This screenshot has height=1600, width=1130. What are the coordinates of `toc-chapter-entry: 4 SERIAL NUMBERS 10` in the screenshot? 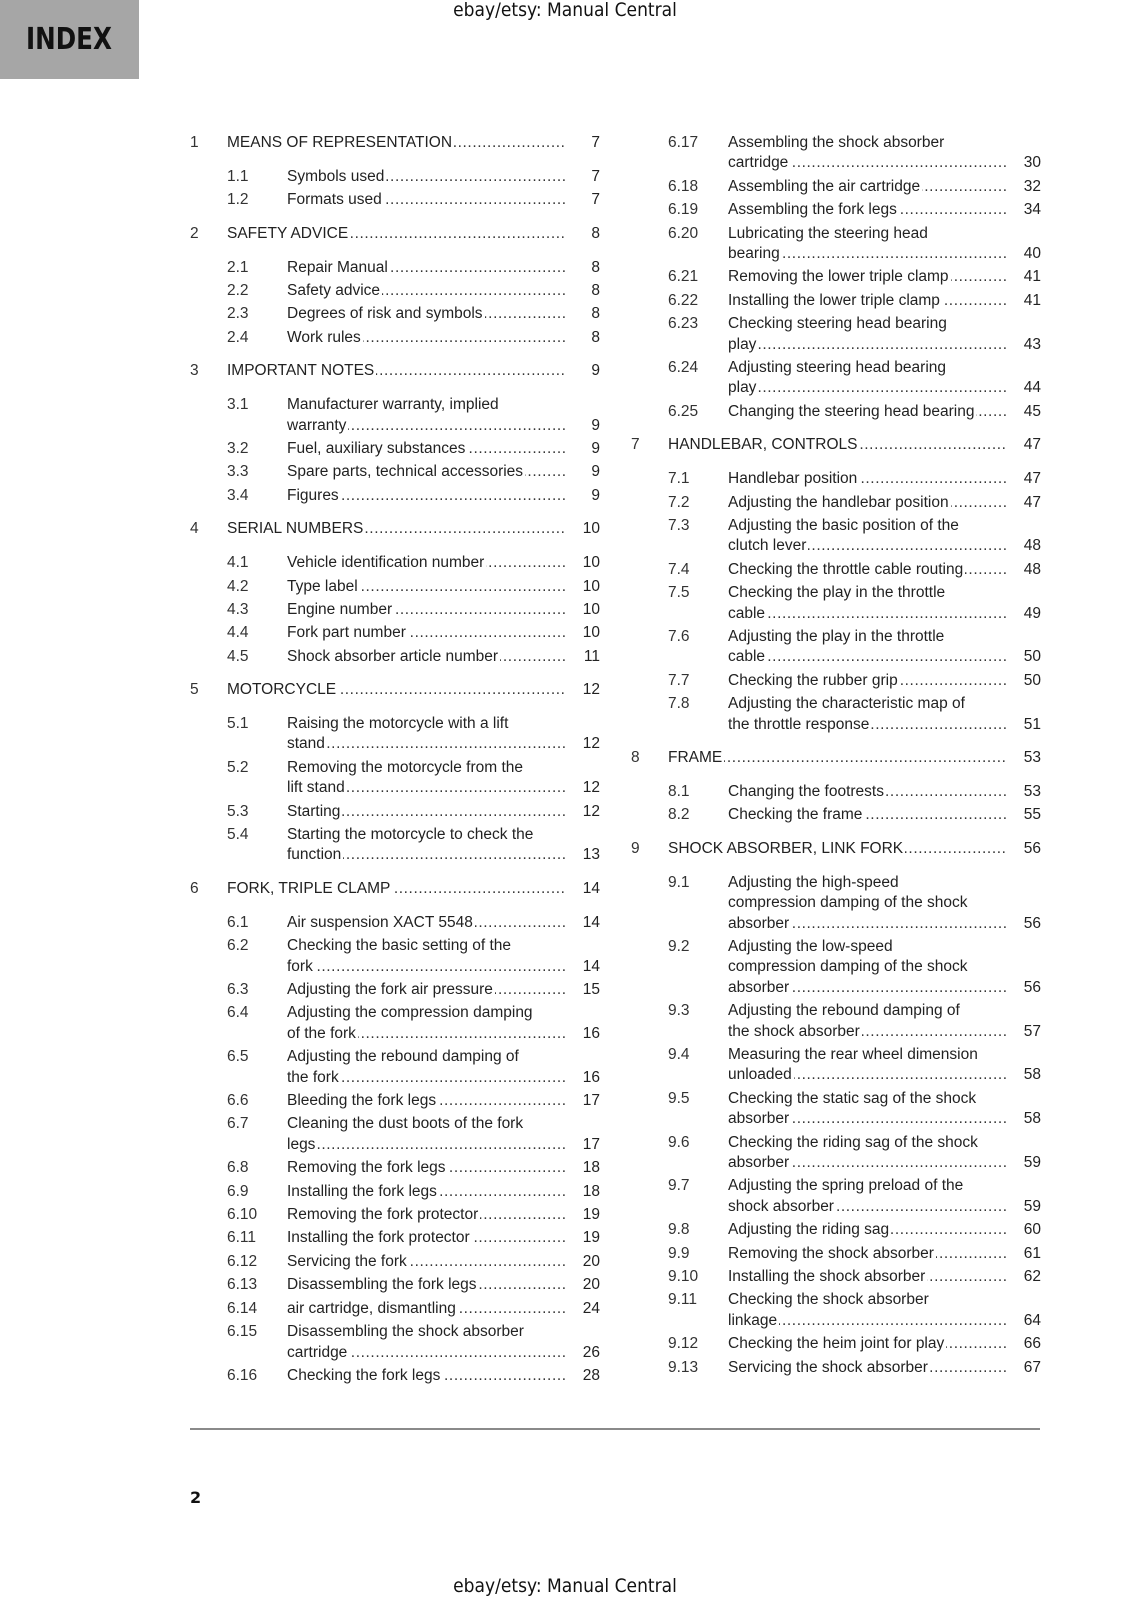 It's located at (395, 530).